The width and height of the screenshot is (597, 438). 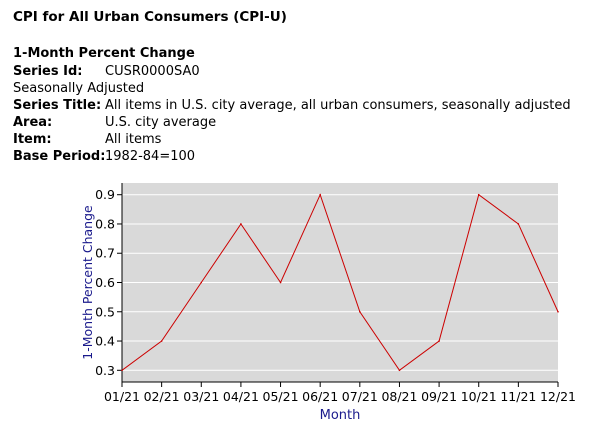 I want to click on x-tick-label: 05/21, so click(x=281, y=396).